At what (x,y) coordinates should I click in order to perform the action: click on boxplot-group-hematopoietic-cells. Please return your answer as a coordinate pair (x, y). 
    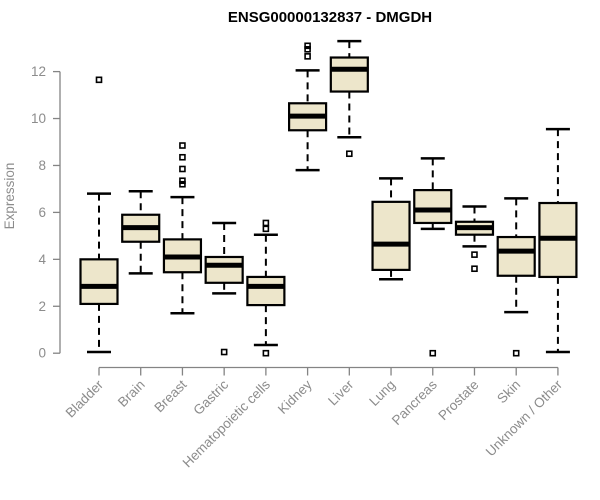
    Looking at the image, I should click on (266, 288).